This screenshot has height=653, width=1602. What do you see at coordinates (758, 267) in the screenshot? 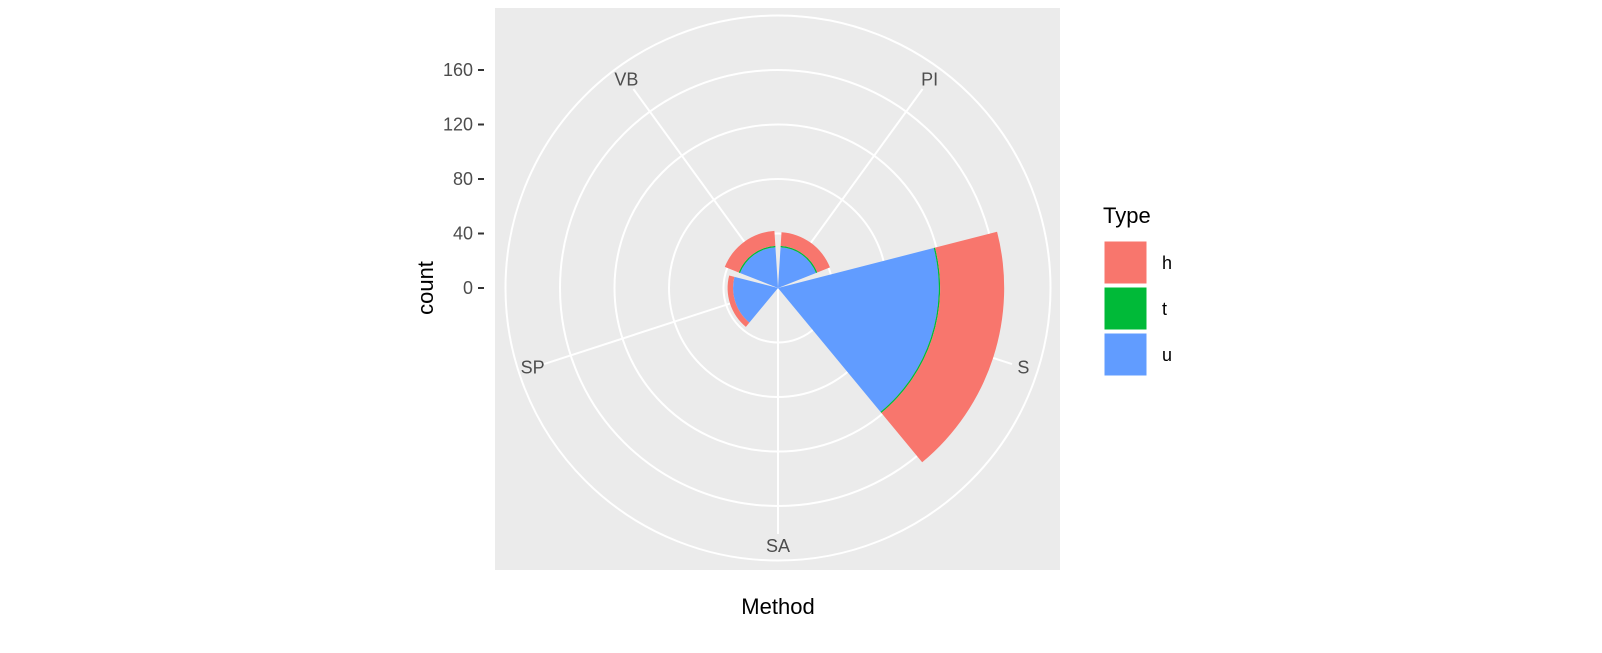
I see `bar-VB-u` at bounding box center [758, 267].